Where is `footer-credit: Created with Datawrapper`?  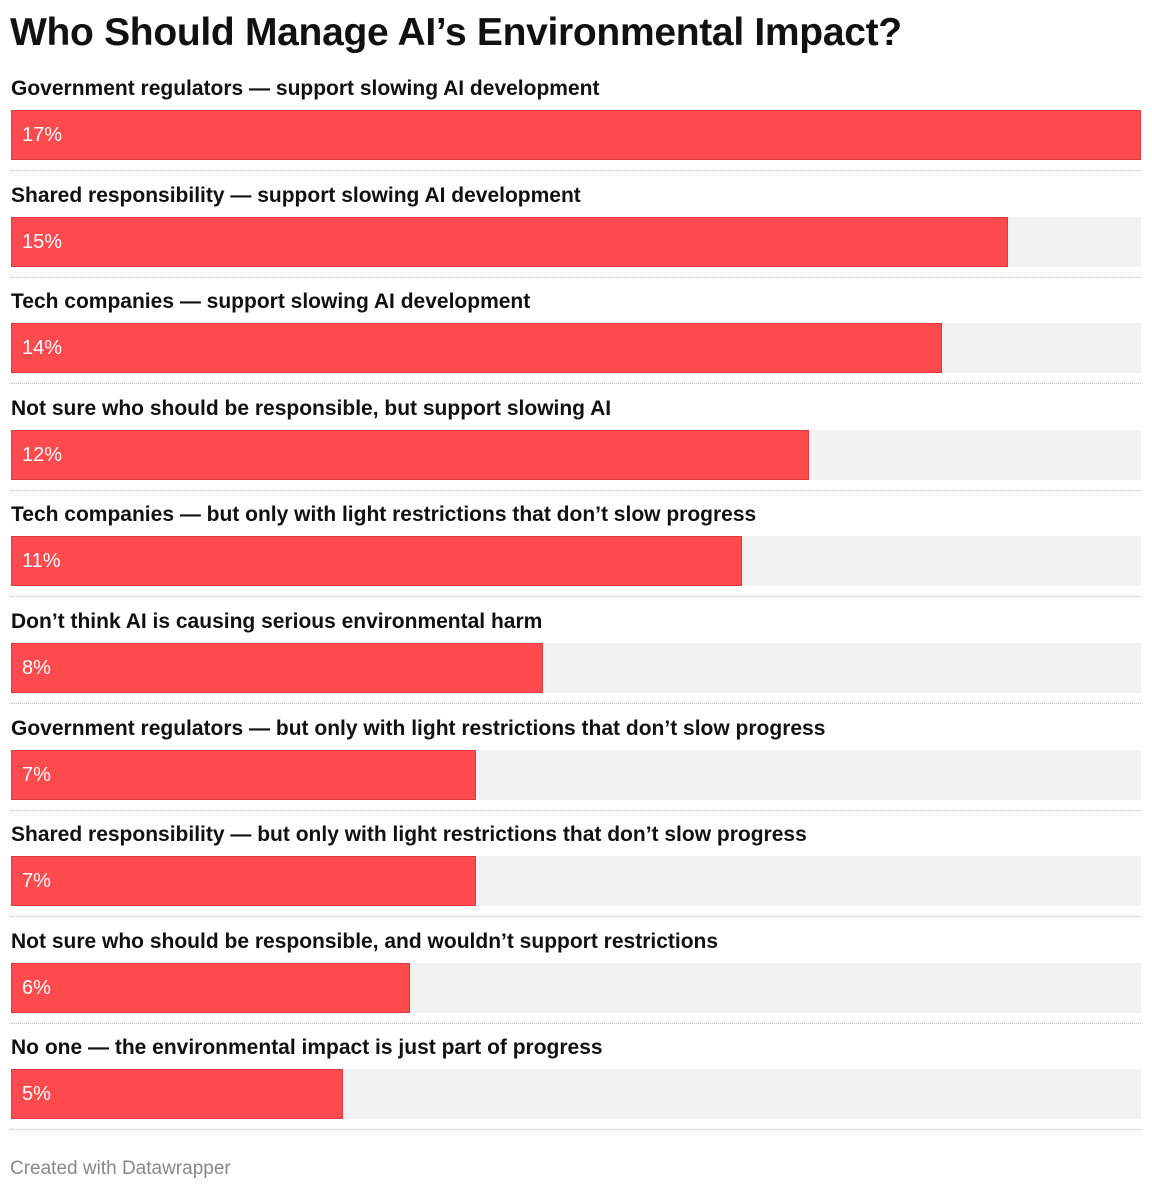
footer-credit: Created with Datawrapper is located at coordinates (120, 1168).